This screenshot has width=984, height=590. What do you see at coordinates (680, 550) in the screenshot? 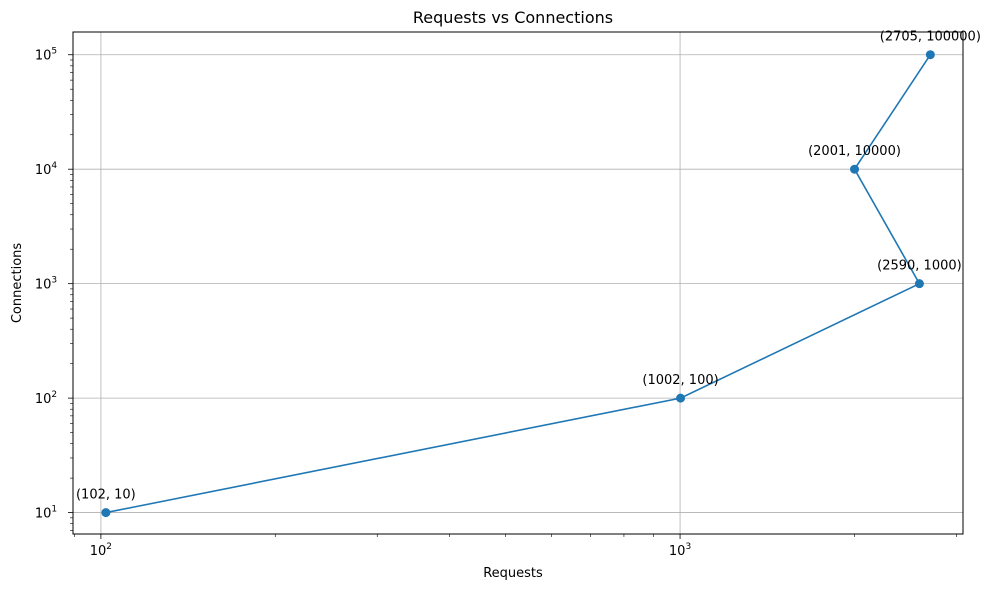
I see `x-tick-label: 10³` at bounding box center [680, 550].